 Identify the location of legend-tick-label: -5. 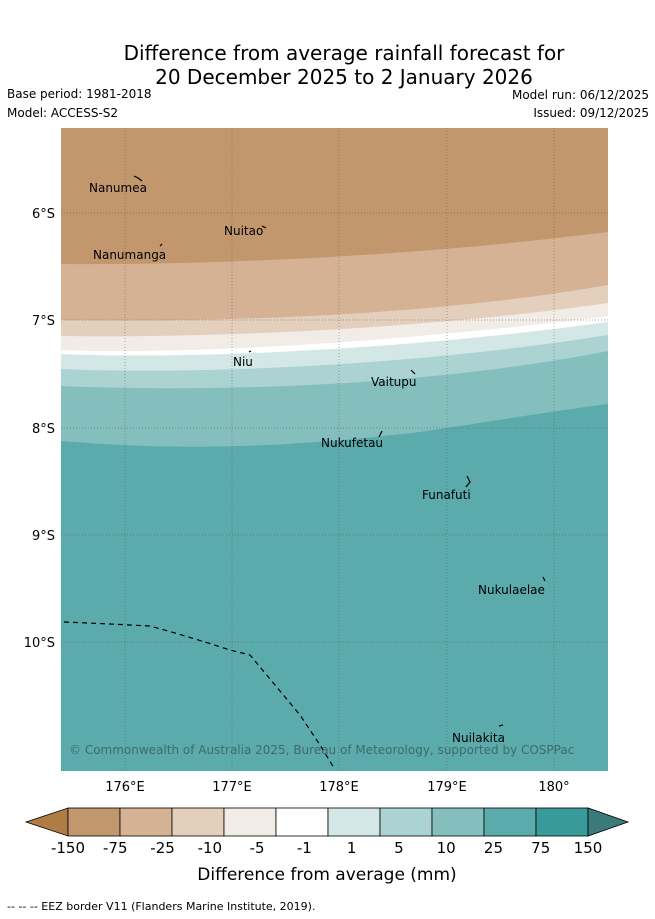
(257, 848).